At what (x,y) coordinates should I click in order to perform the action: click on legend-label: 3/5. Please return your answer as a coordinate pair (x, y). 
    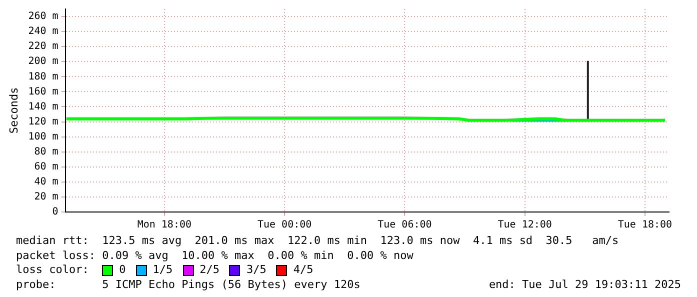
    Looking at the image, I should click on (256, 270).